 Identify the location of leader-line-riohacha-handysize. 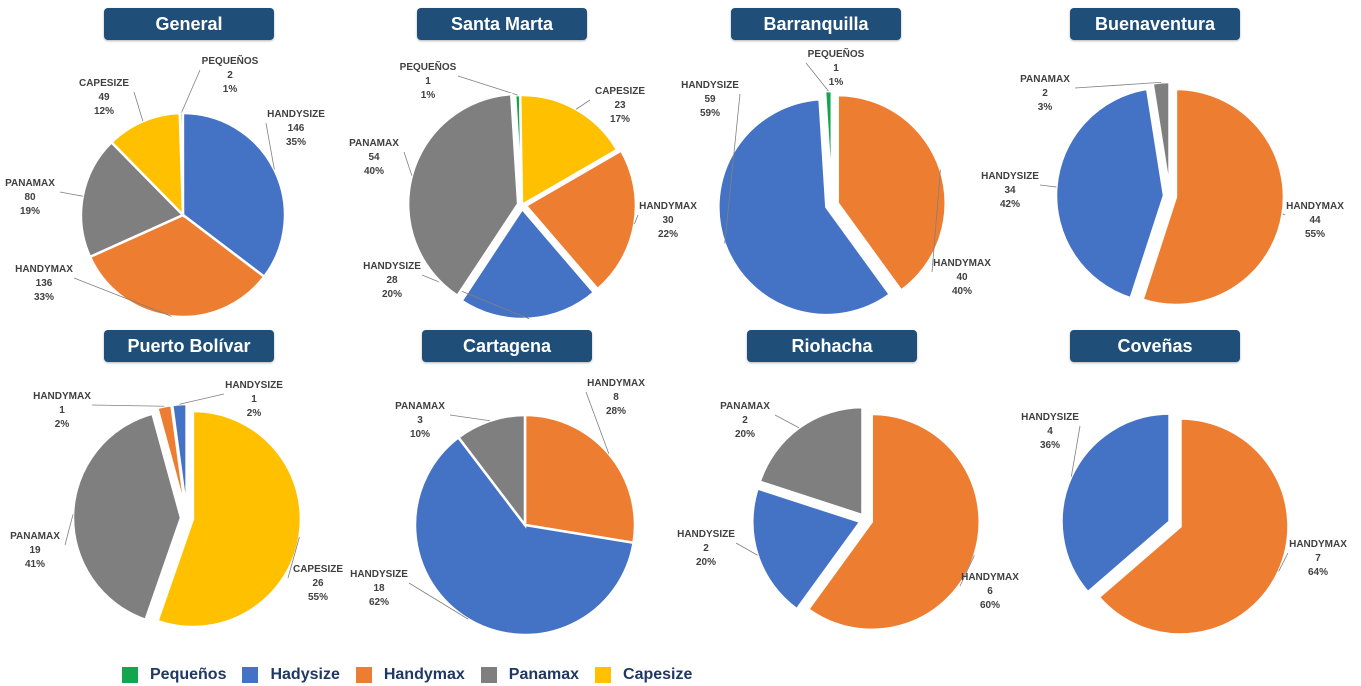
(746, 549).